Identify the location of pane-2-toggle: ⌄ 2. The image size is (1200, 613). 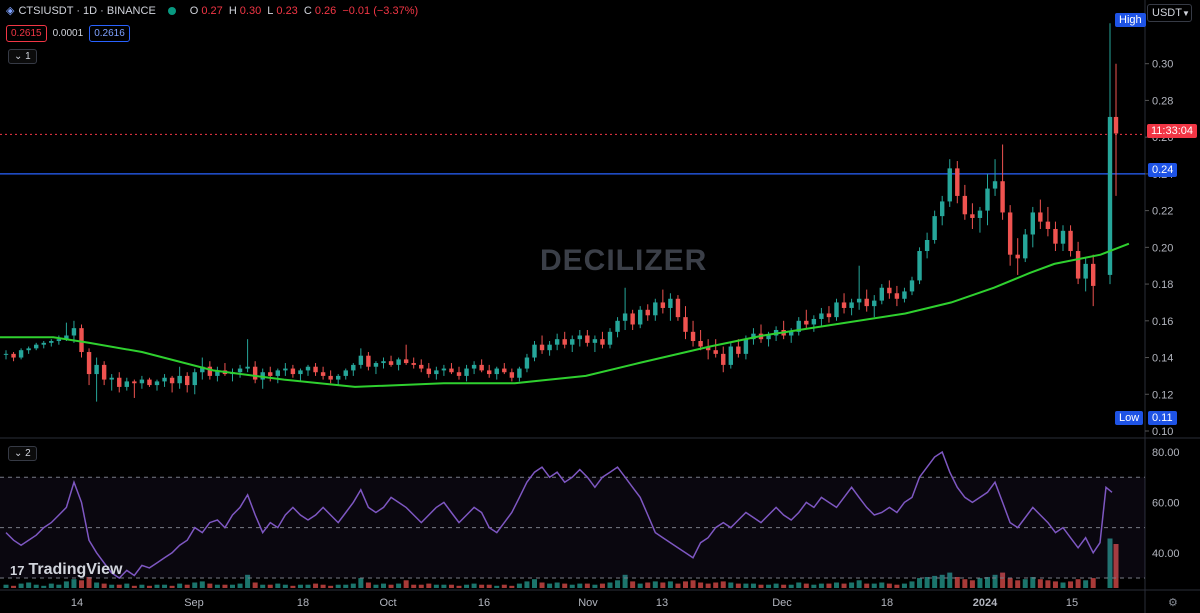
(22, 453).